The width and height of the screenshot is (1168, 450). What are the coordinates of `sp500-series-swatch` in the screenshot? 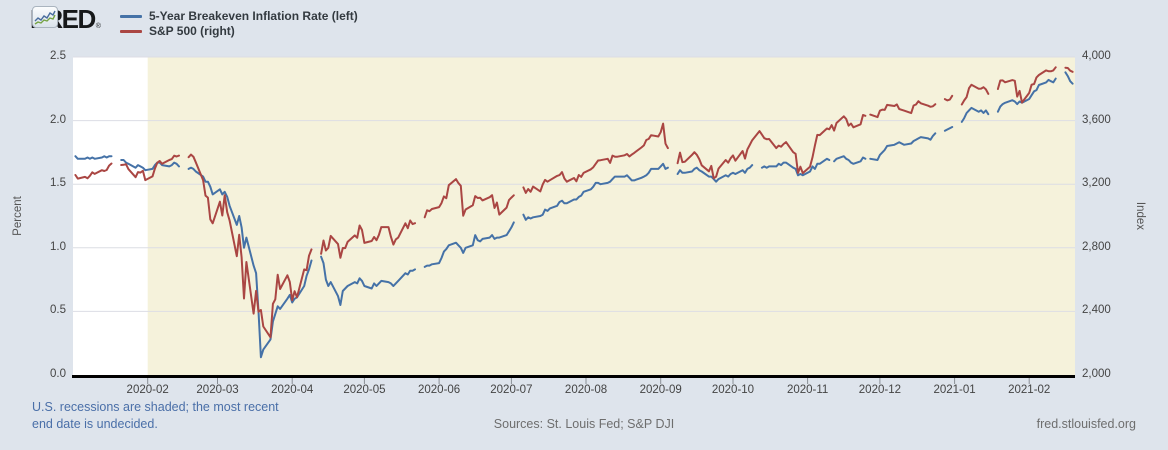 It's located at (131, 31).